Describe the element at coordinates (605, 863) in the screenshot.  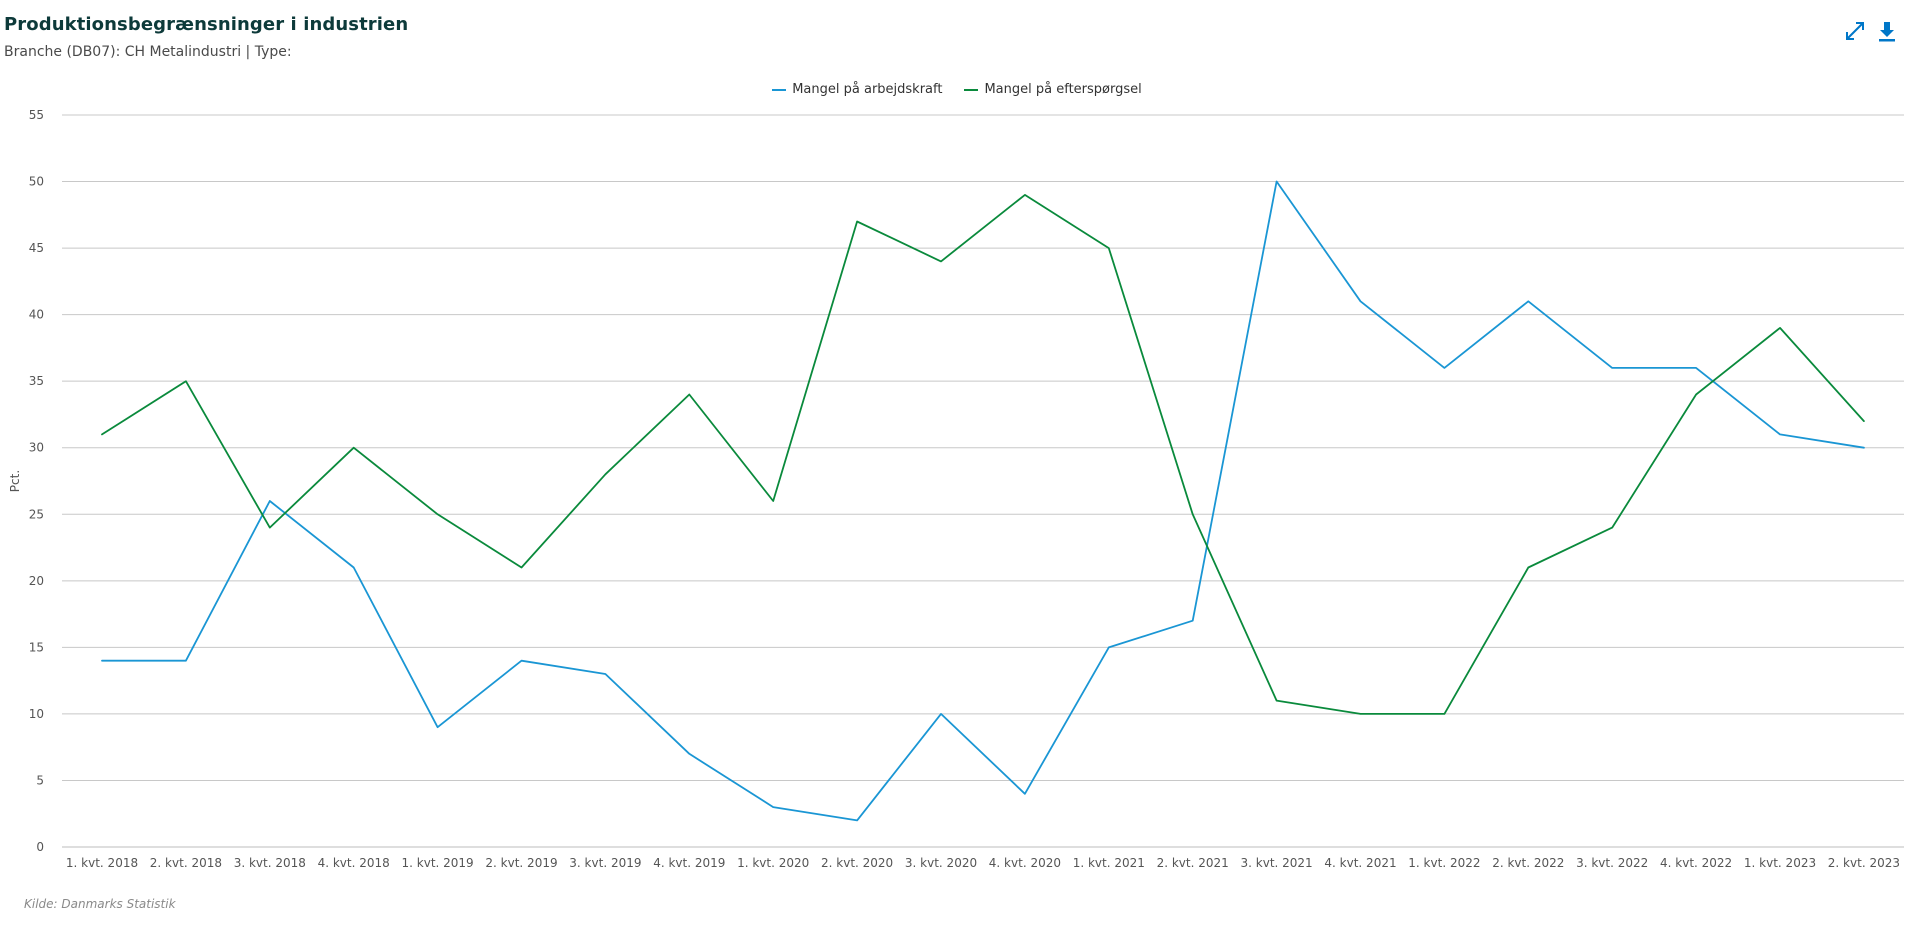
I see `x-tick-label: 3. kvt. 2019` at that location.